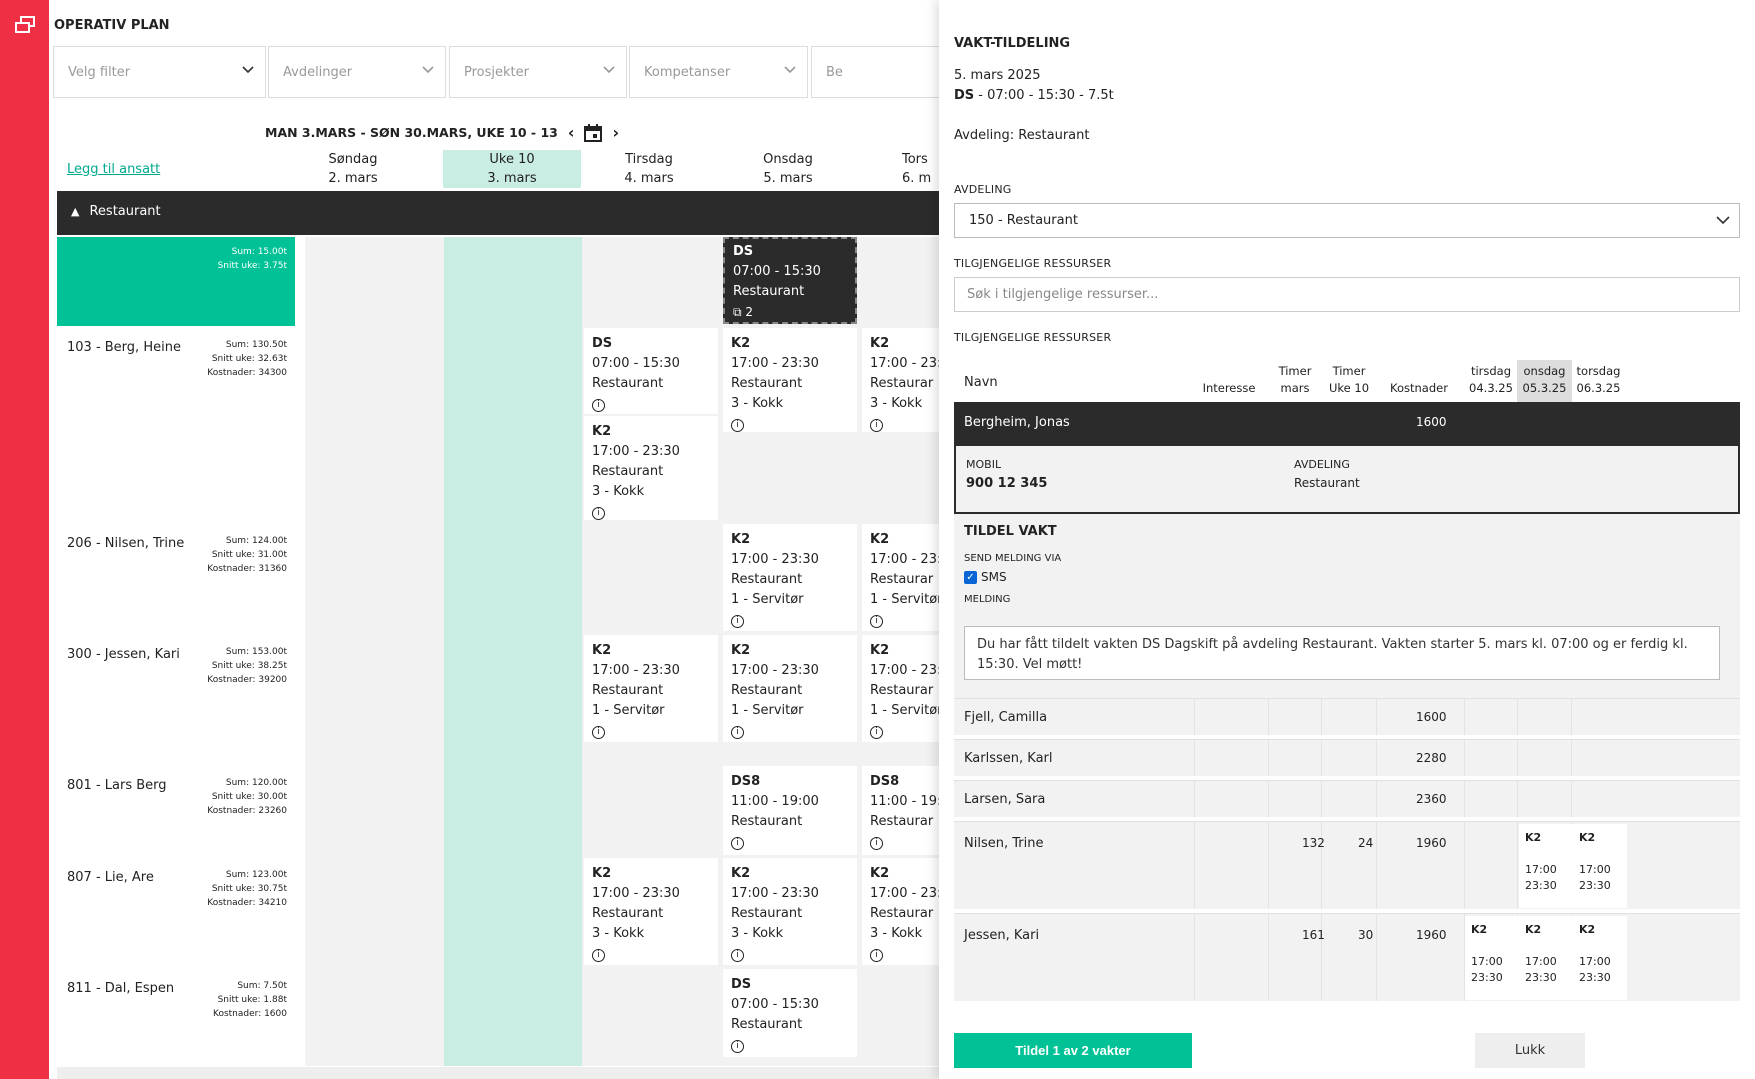 This screenshot has height=1079, width=1755. Describe the element at coordinates (906, 599) in the screenshot. I see `shift-role: 1 - Servitør` at that location.